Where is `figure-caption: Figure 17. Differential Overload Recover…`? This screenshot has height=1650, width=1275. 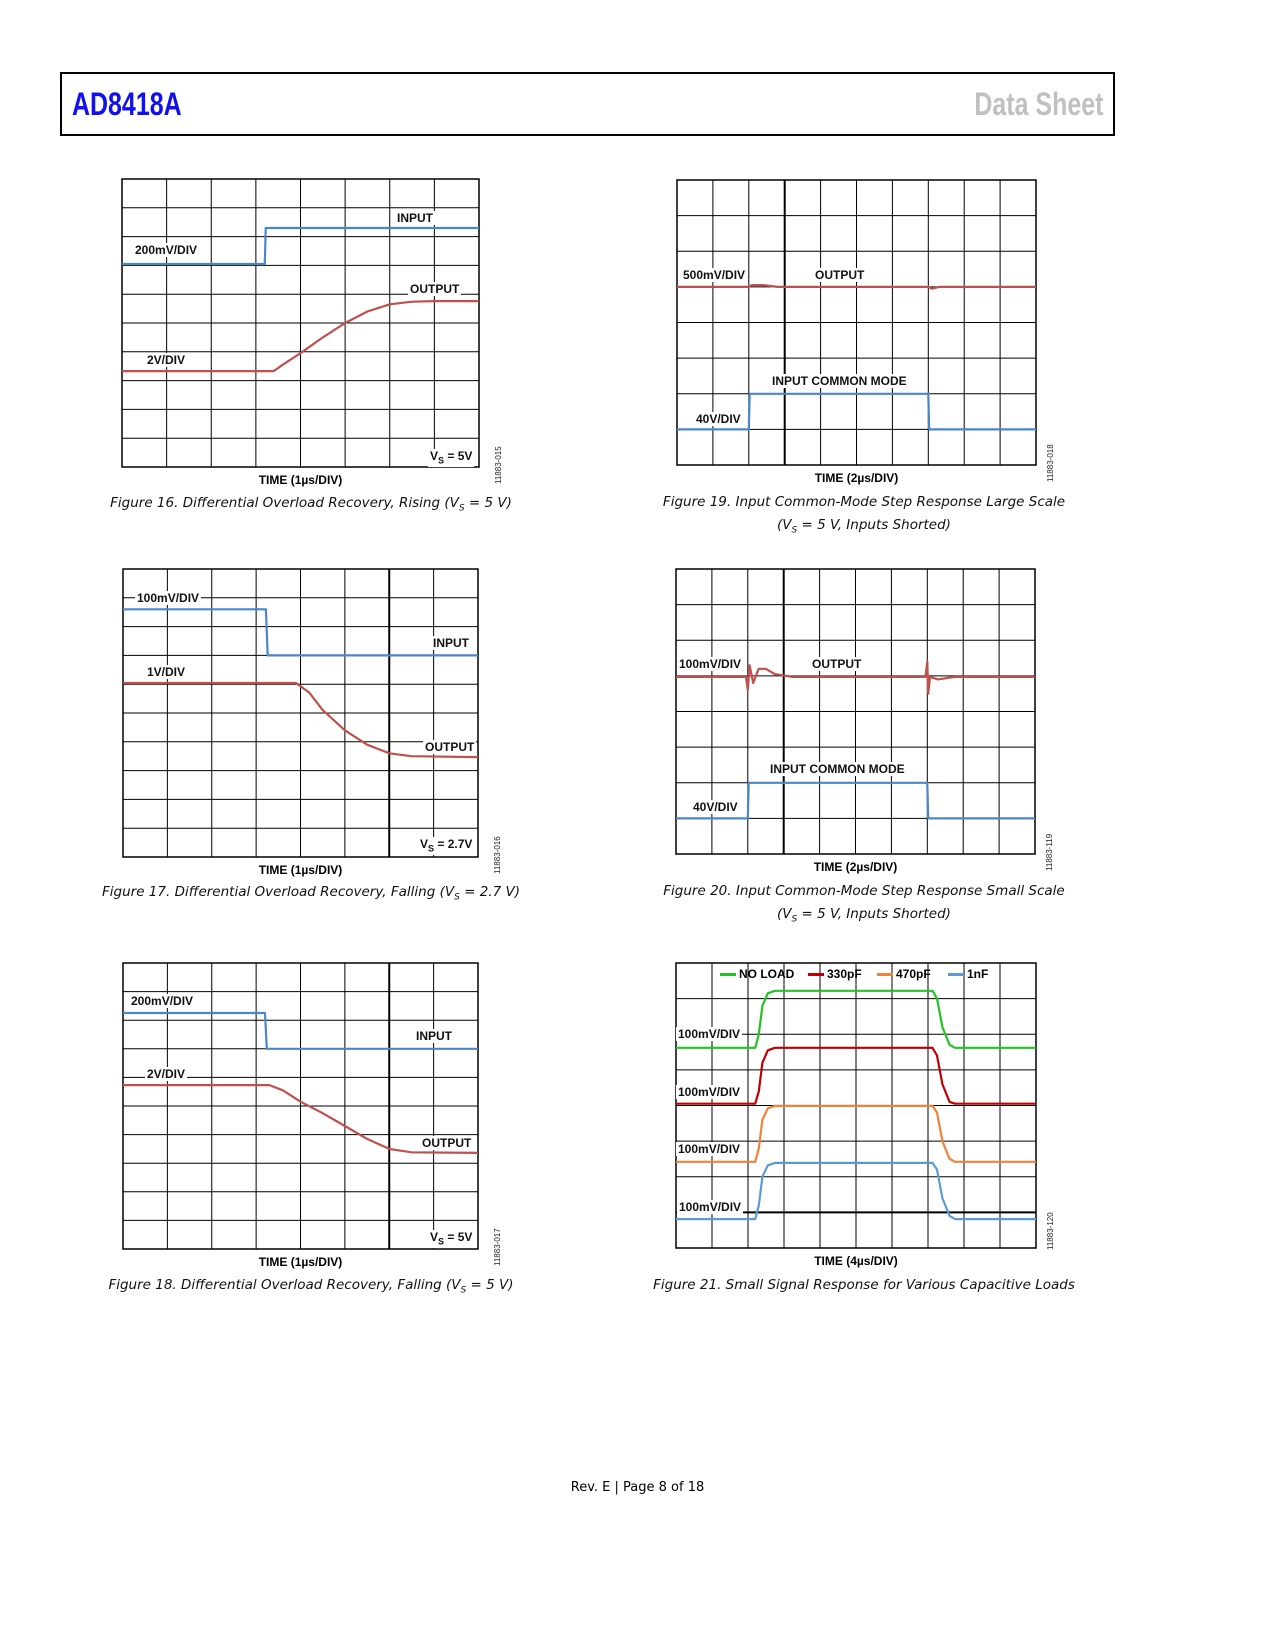 figure-caption: Figure 17. Differential Overload Recover… is located at coordinates (311, 893).